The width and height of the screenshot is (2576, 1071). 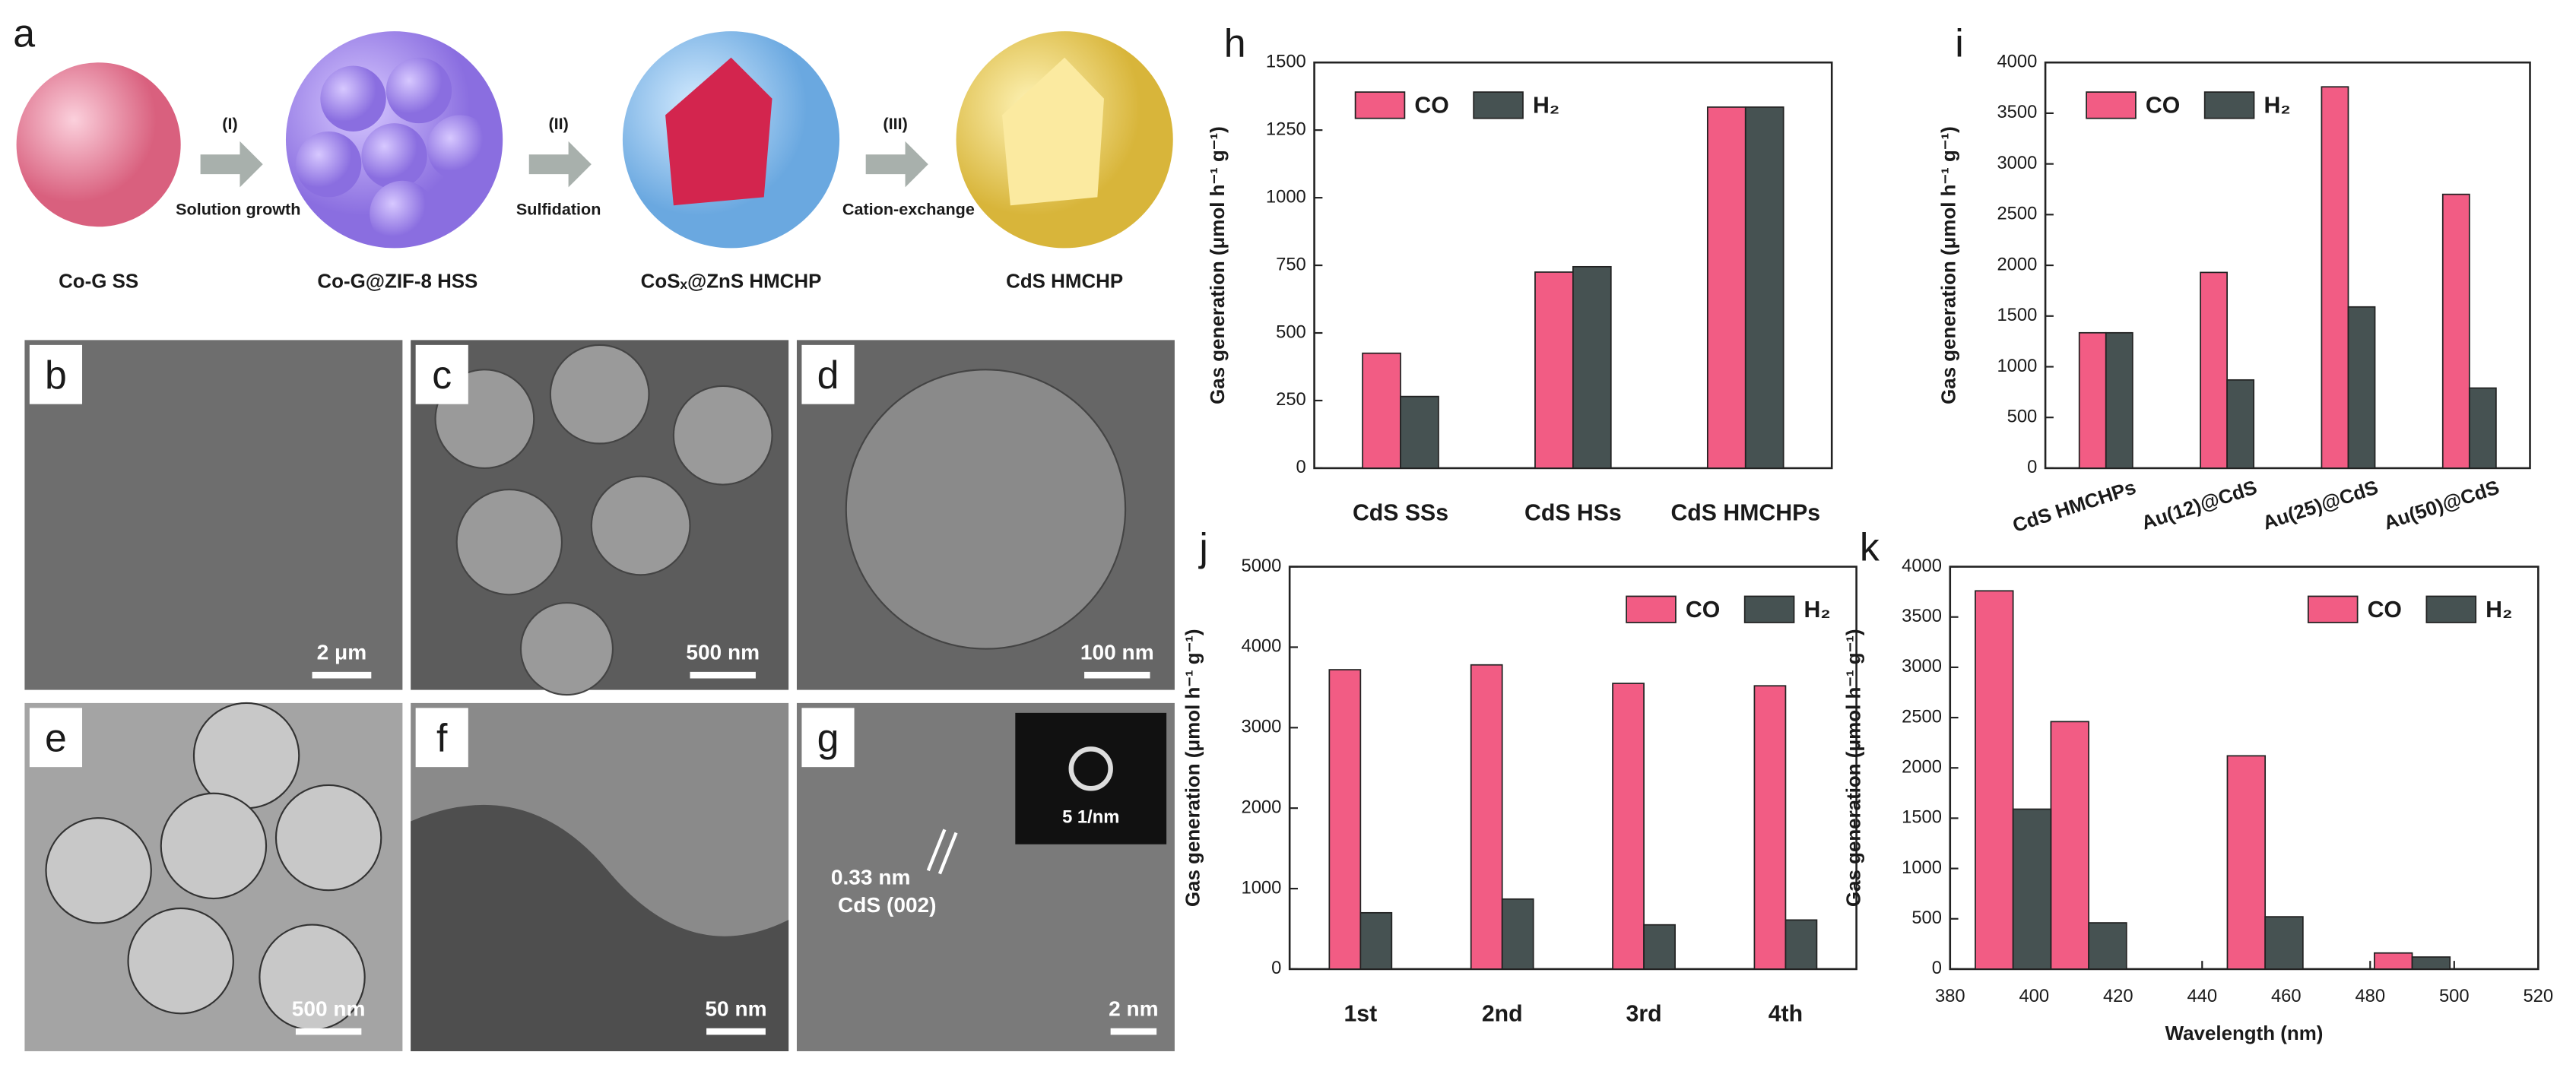 What do you see at coordinates (2199, 505) in the screenshot?
I see `x-tick-label: Au(12)@CdS` at bounding box center [2199, 505].